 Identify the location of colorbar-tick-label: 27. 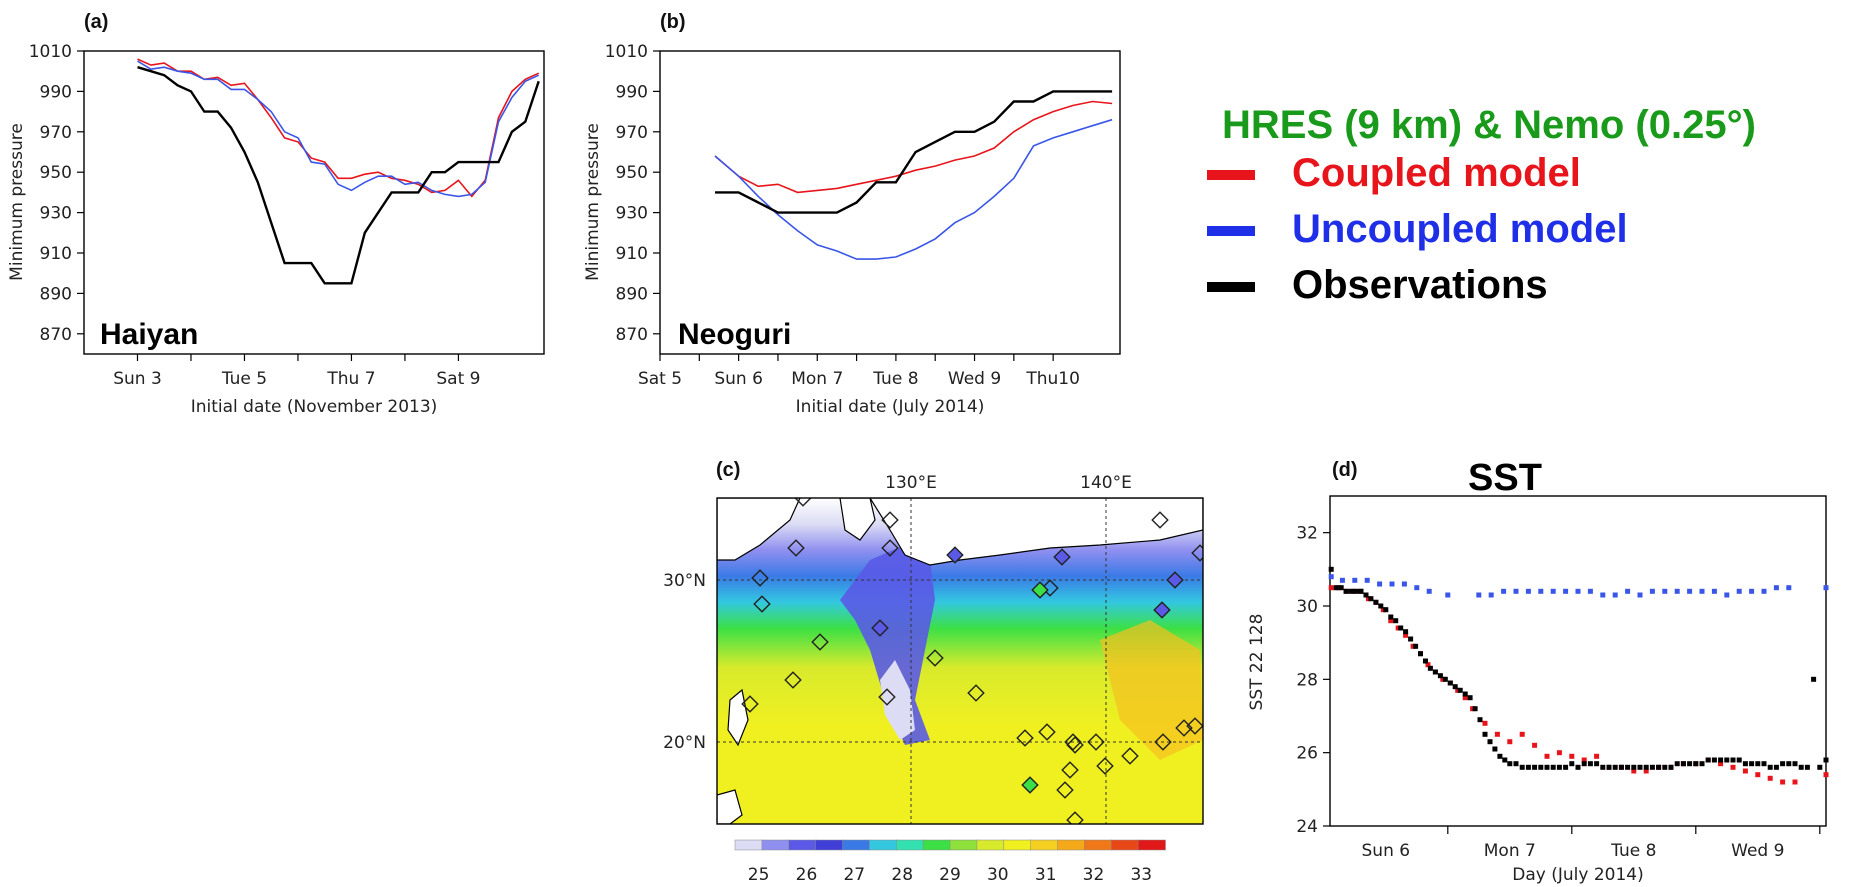
(854, 875).